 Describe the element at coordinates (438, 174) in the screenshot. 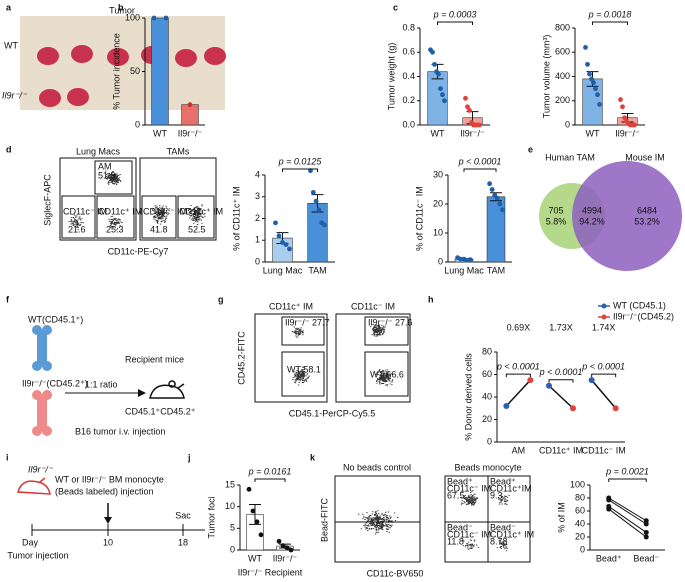

I see `y-tick-label: 30` at that location.